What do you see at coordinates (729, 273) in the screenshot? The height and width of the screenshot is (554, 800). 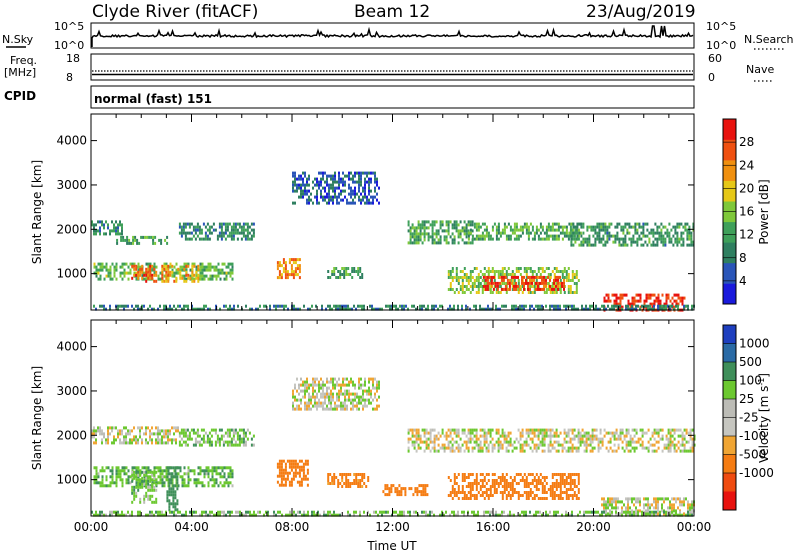 I see `colorbar-swatch` at bounding box center [729, 273].